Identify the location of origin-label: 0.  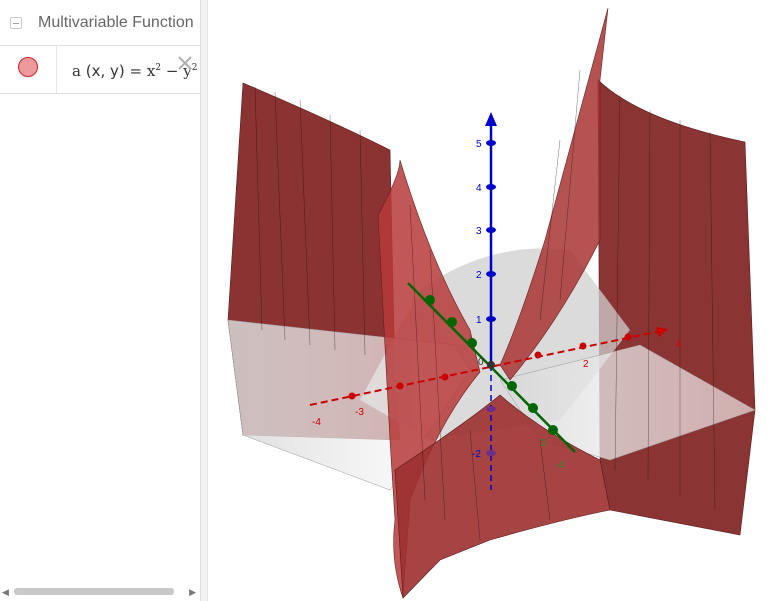
(481, 362).